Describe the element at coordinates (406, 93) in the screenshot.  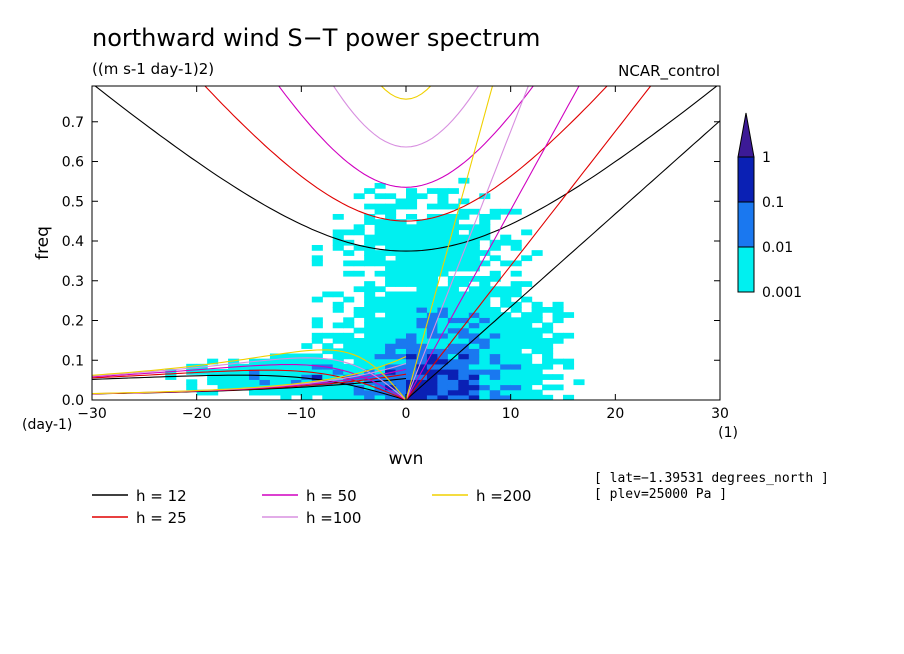
I see `inertia-gravity-curve-h200` at that location.